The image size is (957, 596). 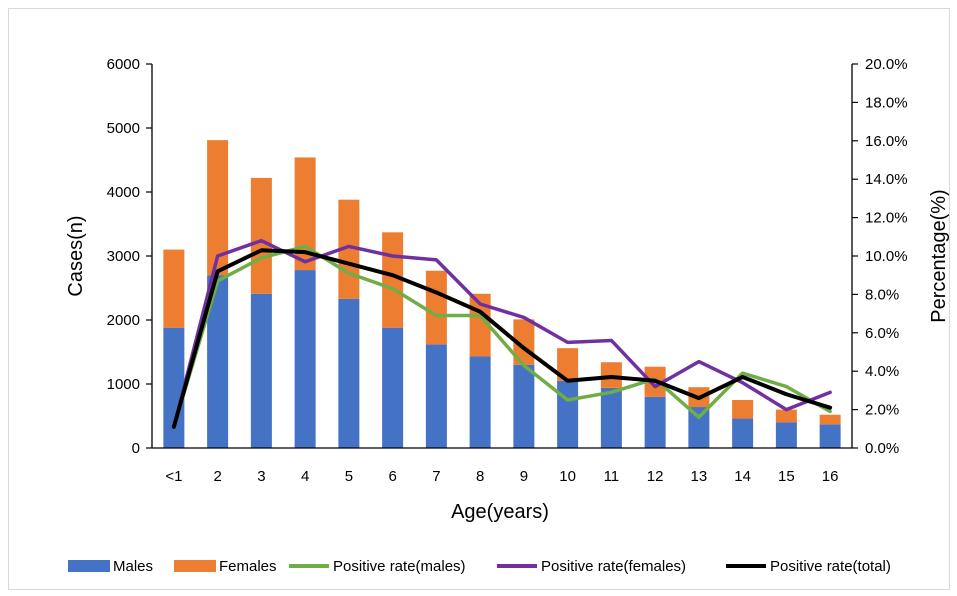 What do you see at coordinates (123, 384) in the screenshot?
I see `y-tick-label: 1000` at bounding box center [123, 384].